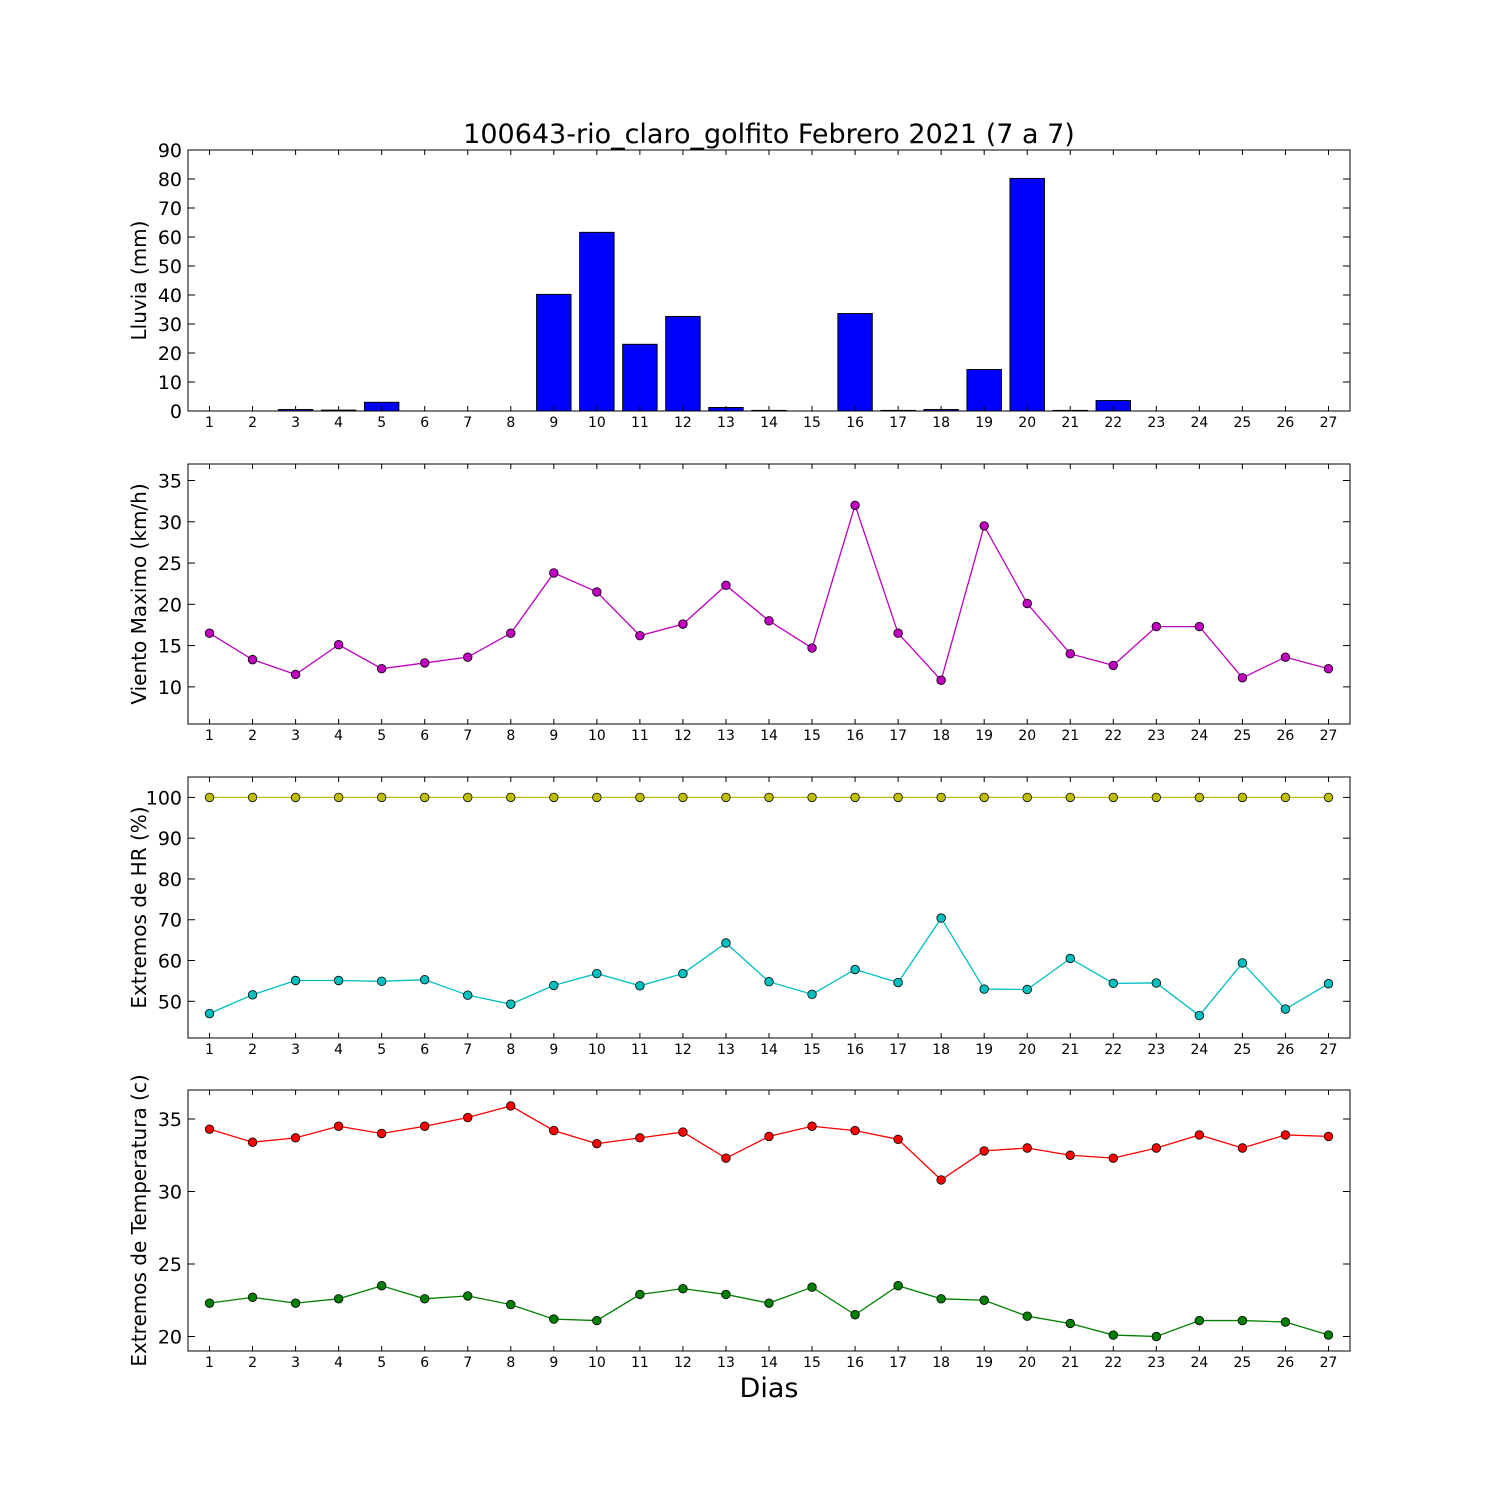 Image resolution: width=1500 pixels, height=1500 pixels. Describe the element at coordinates (170, 325) in the screenshot. I see `y-tick-label: 30` at that location.